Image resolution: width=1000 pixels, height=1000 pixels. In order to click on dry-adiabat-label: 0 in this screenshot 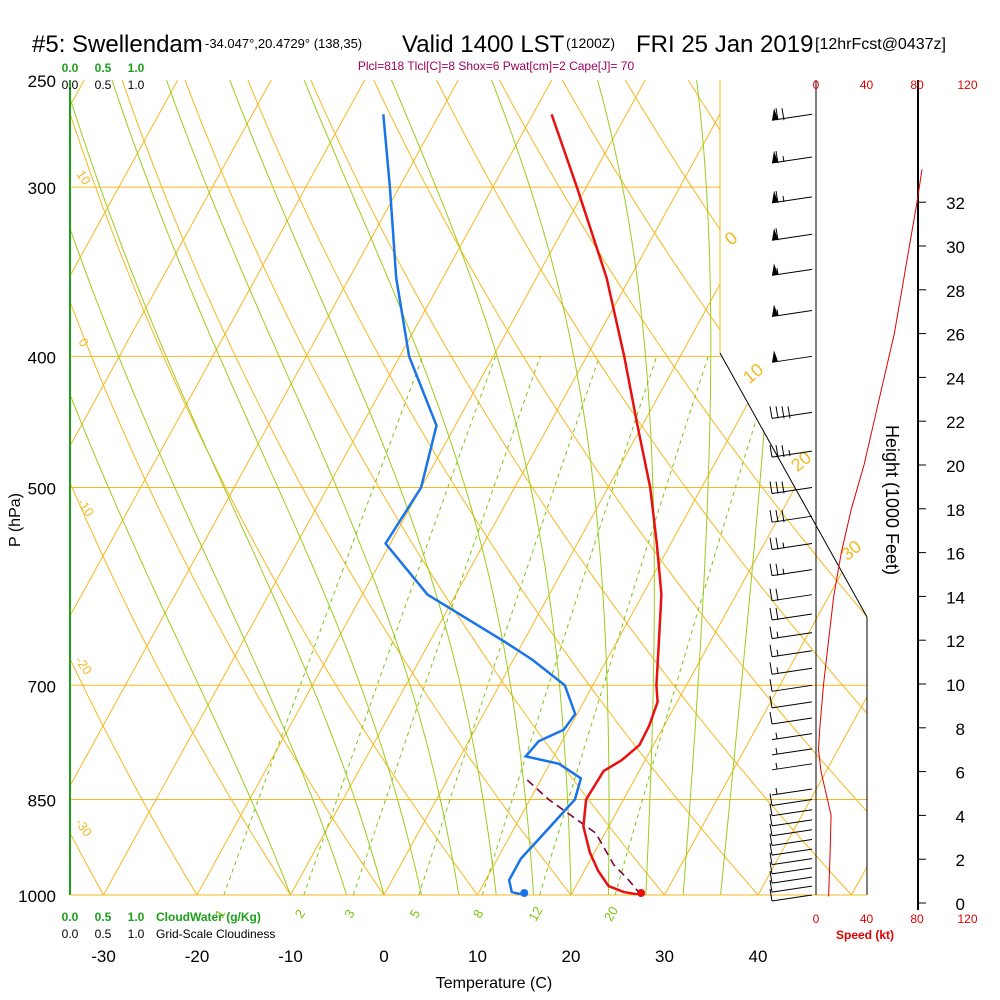, I will do `click(731, 239)`.